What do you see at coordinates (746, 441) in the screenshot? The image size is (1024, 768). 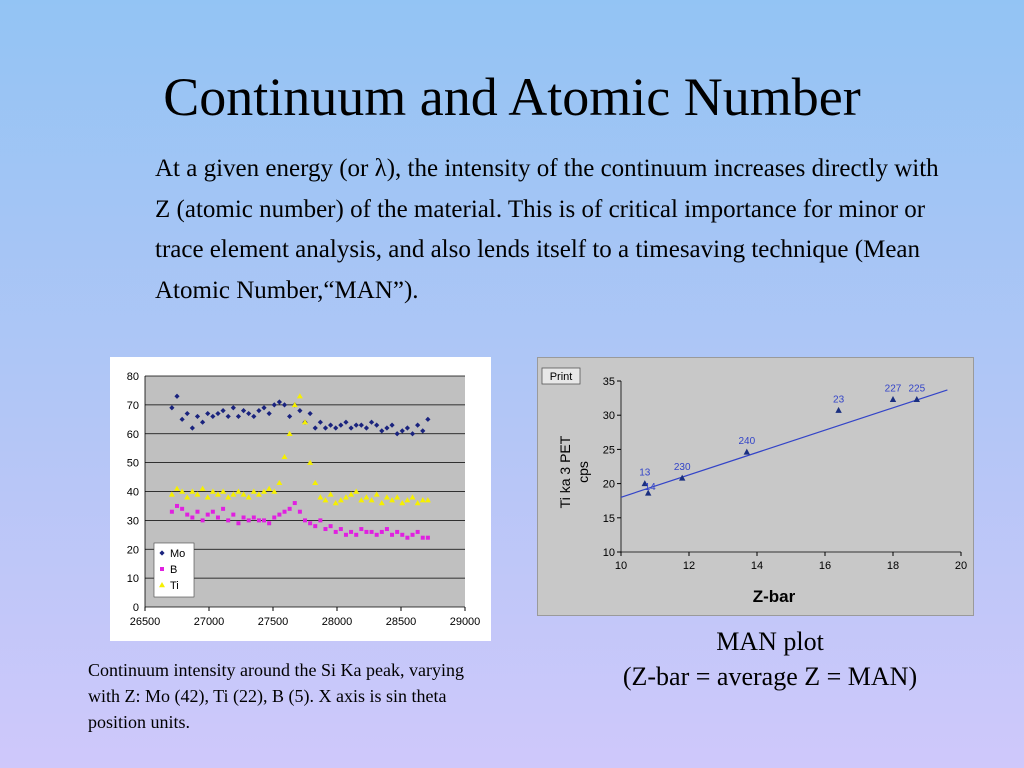 I see `point-label: 240` at bounding box center [746, 441].